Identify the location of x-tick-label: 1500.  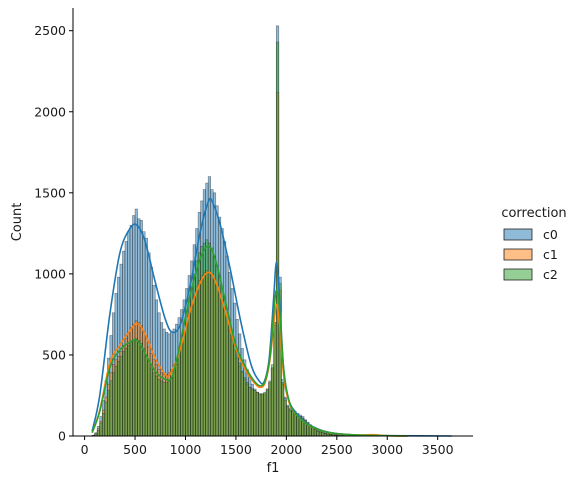
(236, 449).